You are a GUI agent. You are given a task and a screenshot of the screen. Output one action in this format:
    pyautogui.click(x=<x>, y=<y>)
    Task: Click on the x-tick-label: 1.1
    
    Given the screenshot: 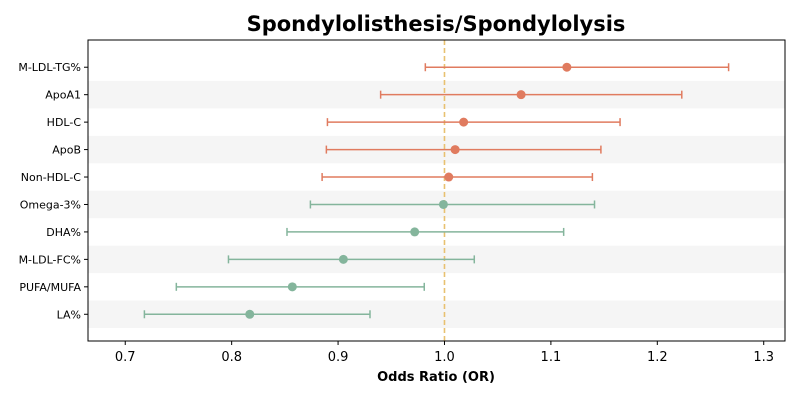 What is the action you would take?
    pyautogui.click(x=551, y=357)
    